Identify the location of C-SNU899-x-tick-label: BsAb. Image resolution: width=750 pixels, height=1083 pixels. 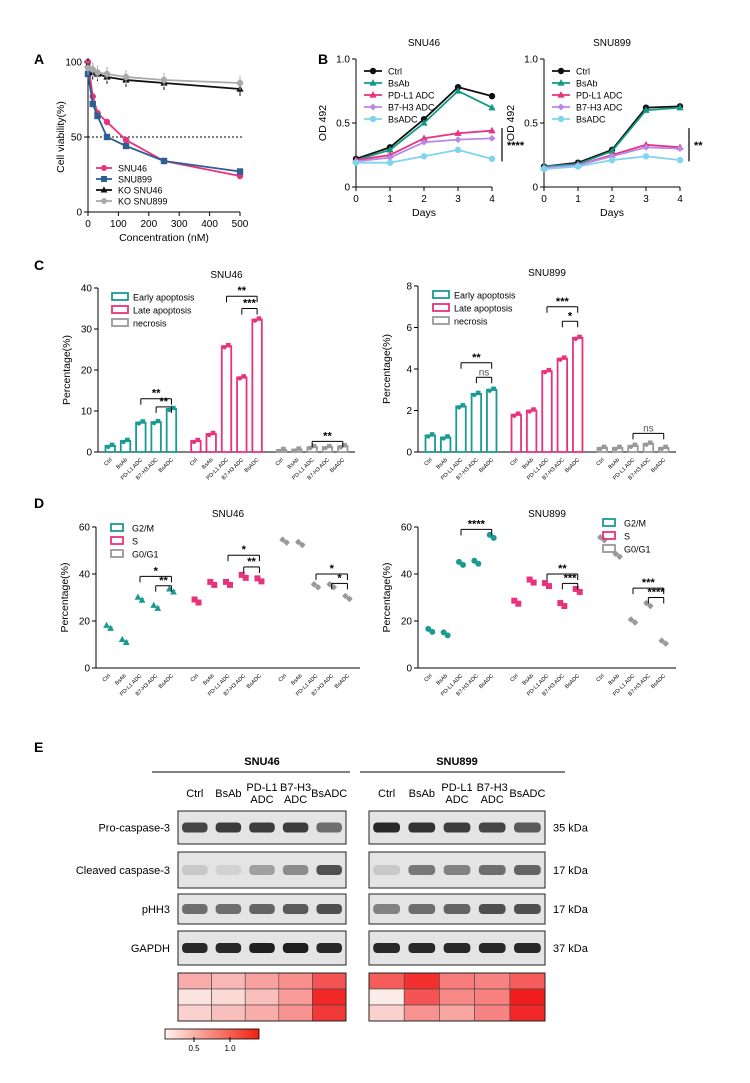
(615, 464).